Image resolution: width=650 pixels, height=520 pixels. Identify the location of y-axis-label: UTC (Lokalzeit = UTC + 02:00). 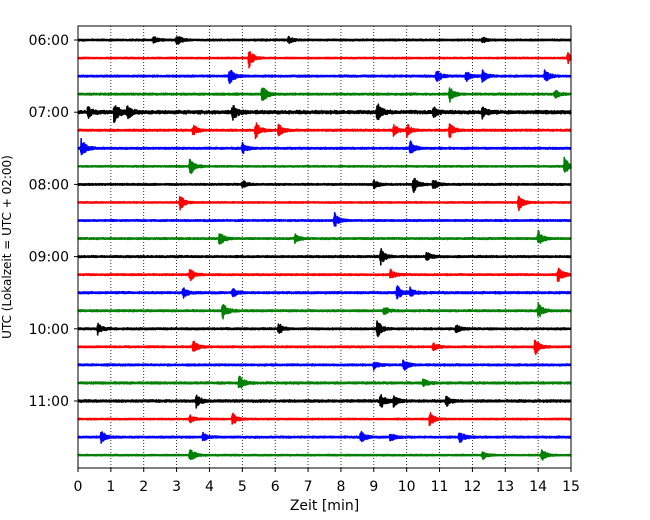
(7, 247).